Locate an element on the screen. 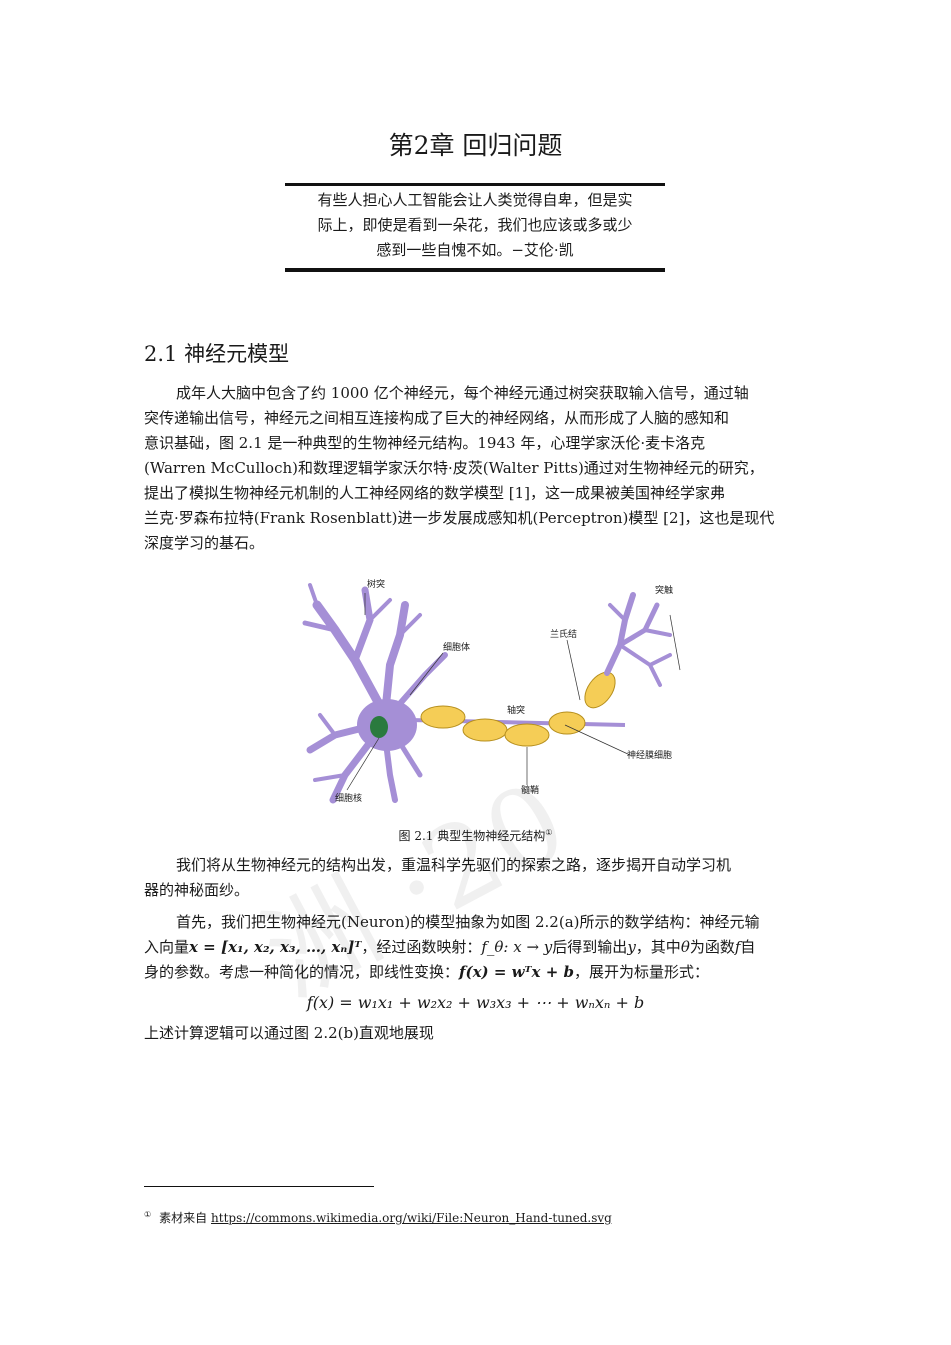 Image resolution: width=951 pixels, height=1345 pixels. epigraph-line: 有些人担心人工智能会让人类觉得自卑，但是实 is located at coordinates (475, 200).